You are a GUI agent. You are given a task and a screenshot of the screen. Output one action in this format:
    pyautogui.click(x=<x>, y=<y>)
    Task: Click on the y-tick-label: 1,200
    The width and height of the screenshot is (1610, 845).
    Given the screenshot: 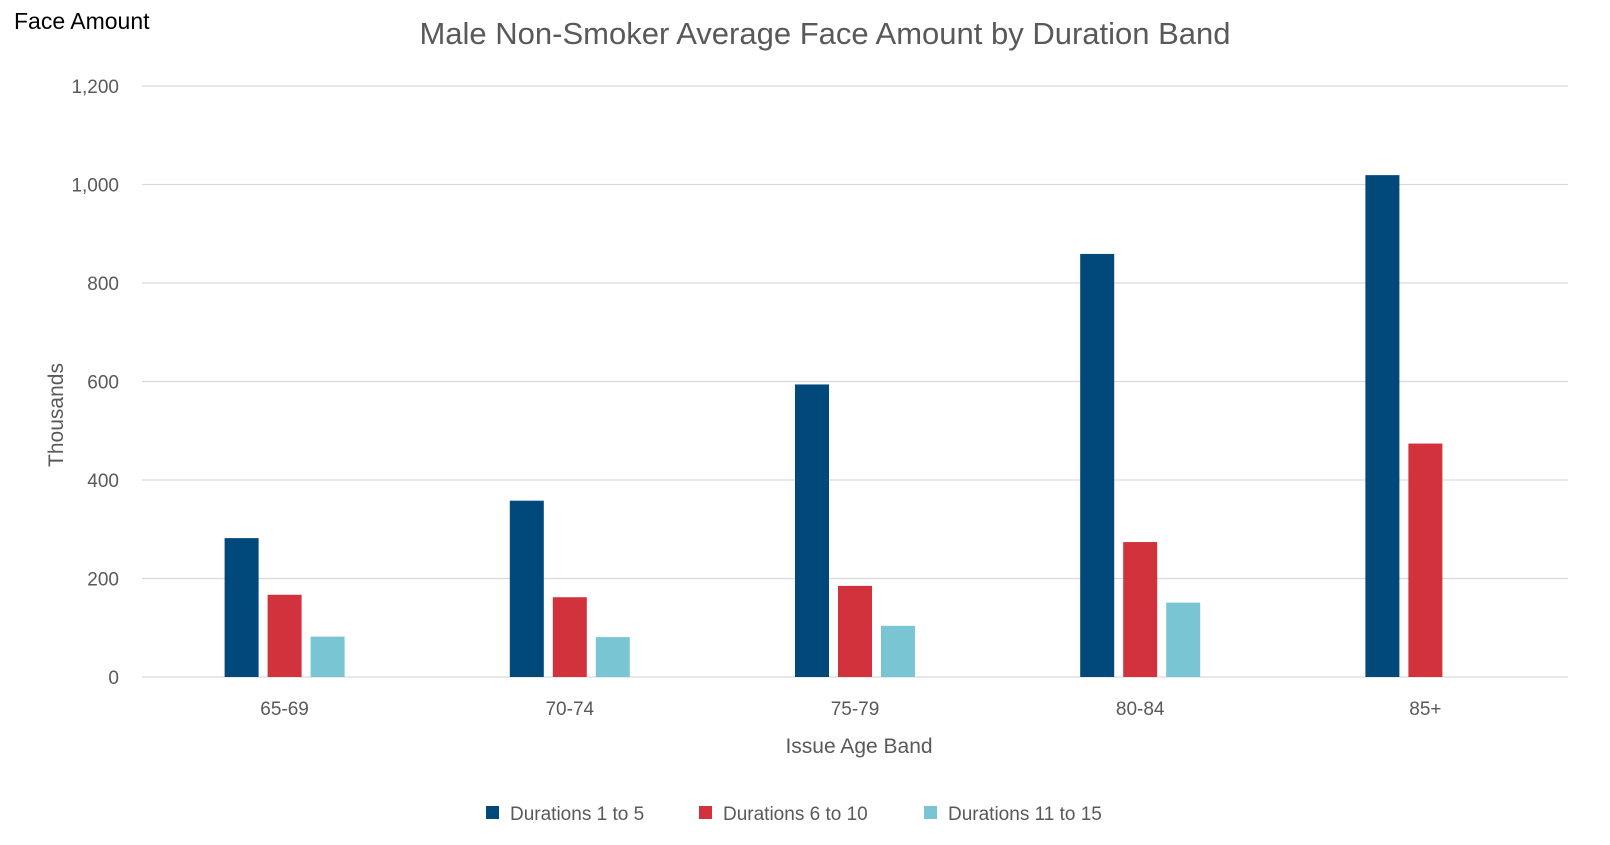 What is the action you would take?
    pyautogui.click(x=95, y=87)
    